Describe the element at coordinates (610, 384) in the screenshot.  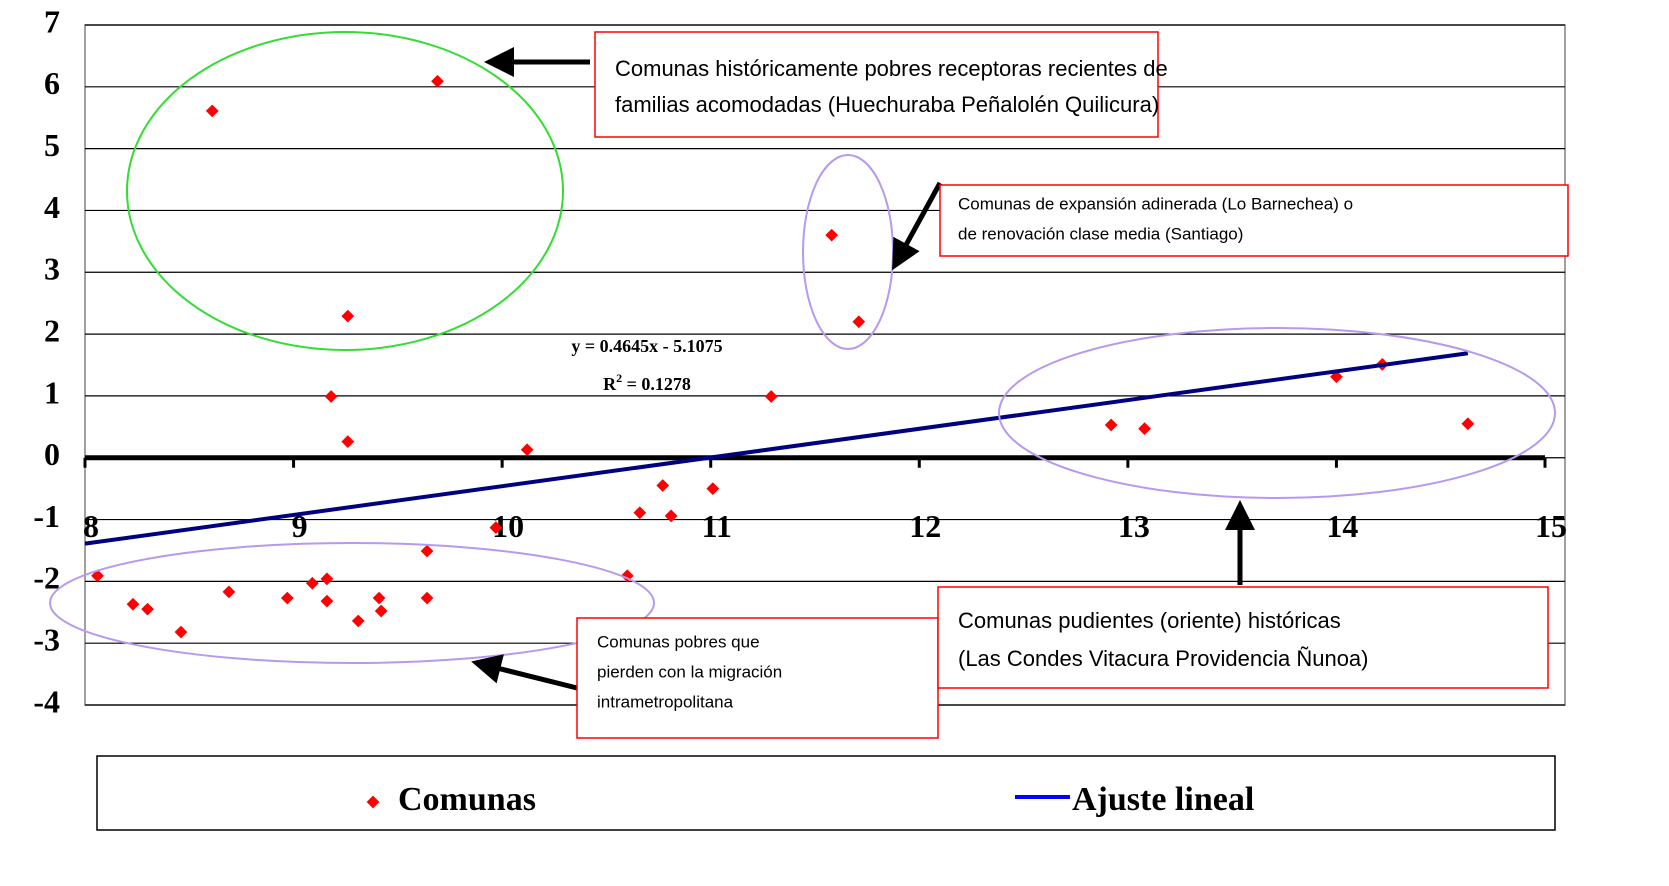
I see `r-symbol: R` at that location.